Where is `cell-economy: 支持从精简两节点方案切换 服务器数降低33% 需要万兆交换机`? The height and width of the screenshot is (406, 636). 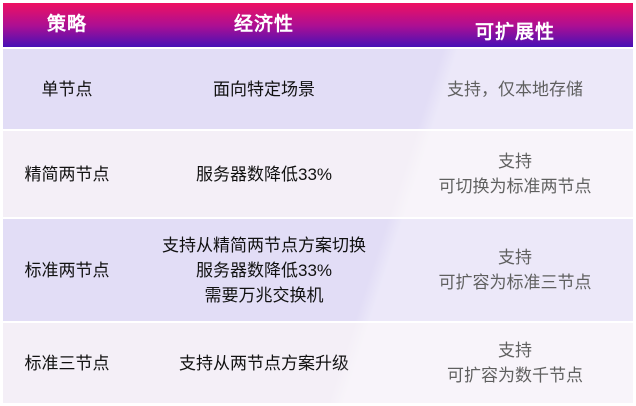
cell-economy: 支持从精简两节点方案切换 服务器数降低33% 需要万兆交换机 is located at coordinates (264, 270).